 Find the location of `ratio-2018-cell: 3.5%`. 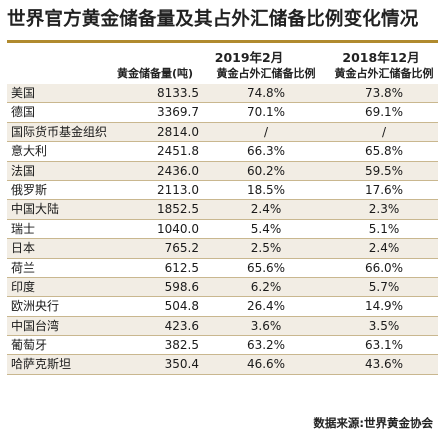

ratio-2018-cell: 3.5% is located at coordinates (384, 325).